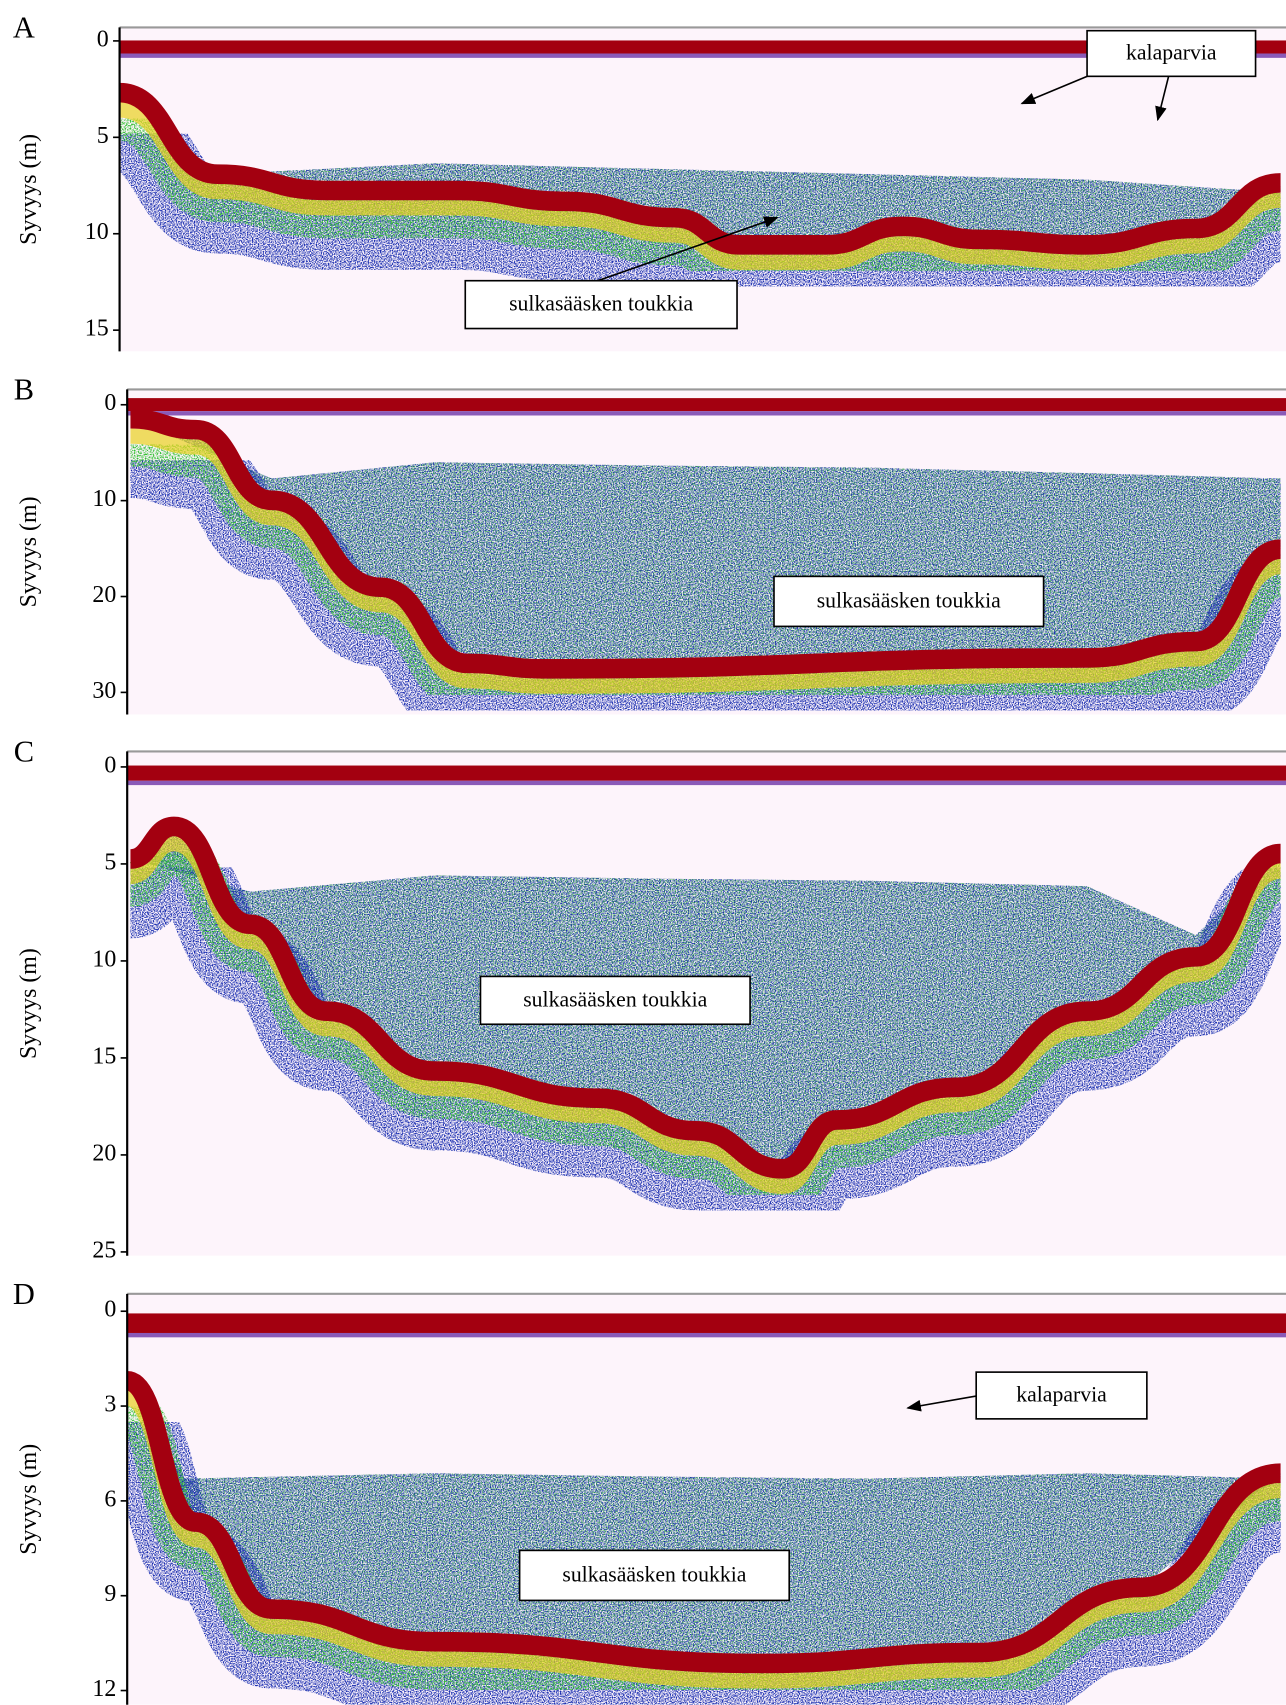 The height and width of the screenshot is (1705, 1286). I want to click on y-tick-label: 25, so click(104, 1250).